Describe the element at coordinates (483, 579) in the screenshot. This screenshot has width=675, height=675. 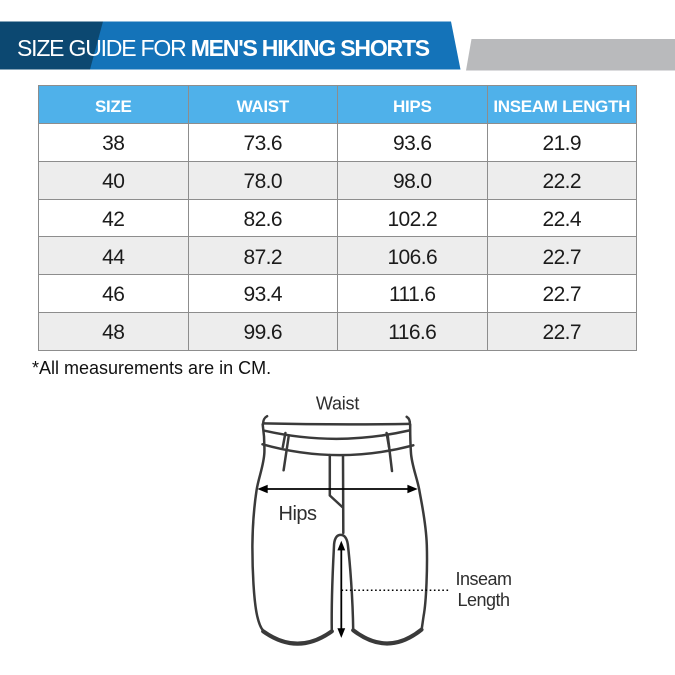
I see `svg-text: Inseam` at that location.